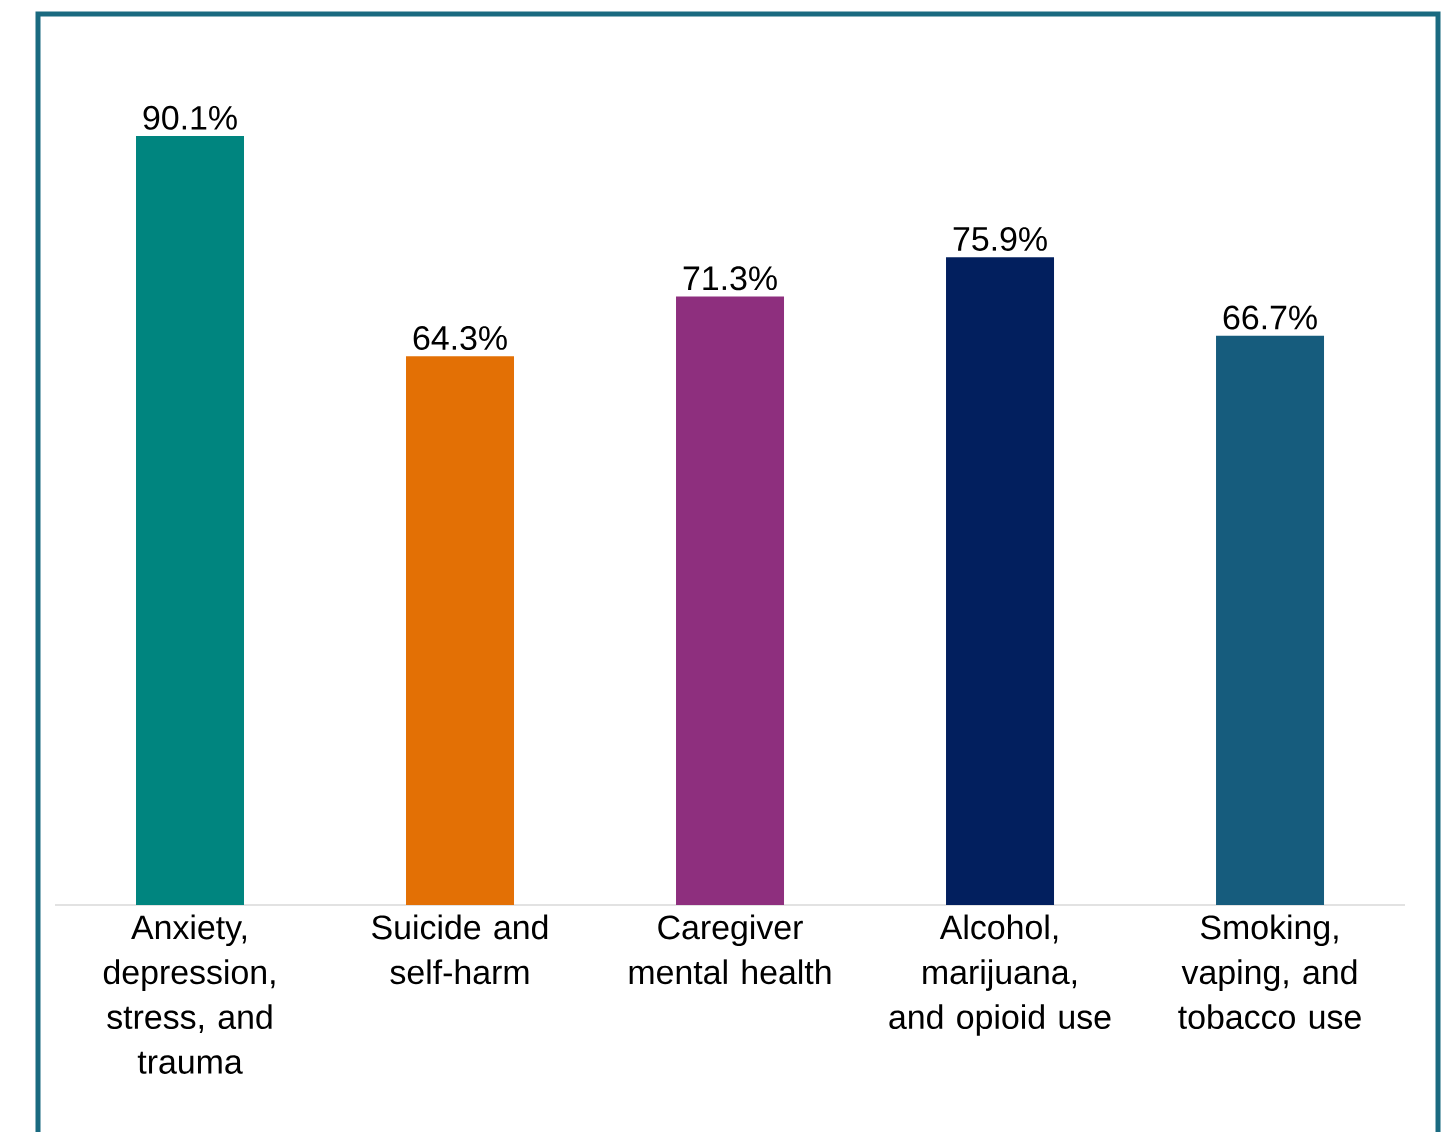 This screenshot has width=1454, height=1132. What do you see at coordinates (730, 949) in the screenshot?
I see `x-tick-label: Caregiver mental health` at bounding box center [730, 949].